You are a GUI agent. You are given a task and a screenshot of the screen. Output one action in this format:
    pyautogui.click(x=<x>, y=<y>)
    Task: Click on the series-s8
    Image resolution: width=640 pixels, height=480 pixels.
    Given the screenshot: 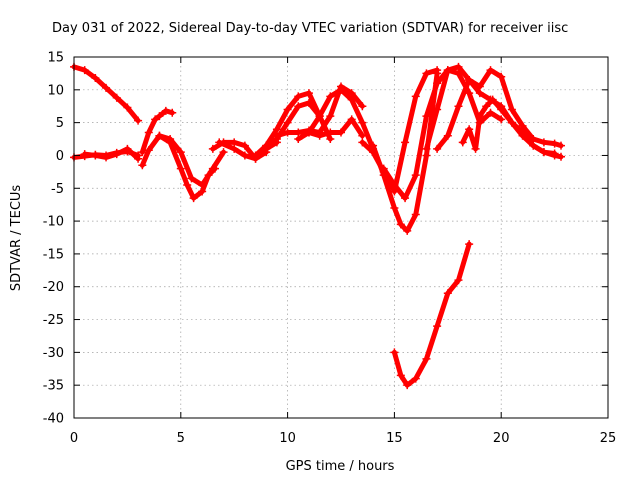 What is the action you would take?
    pyautogui.click(x=243, y=150)
    